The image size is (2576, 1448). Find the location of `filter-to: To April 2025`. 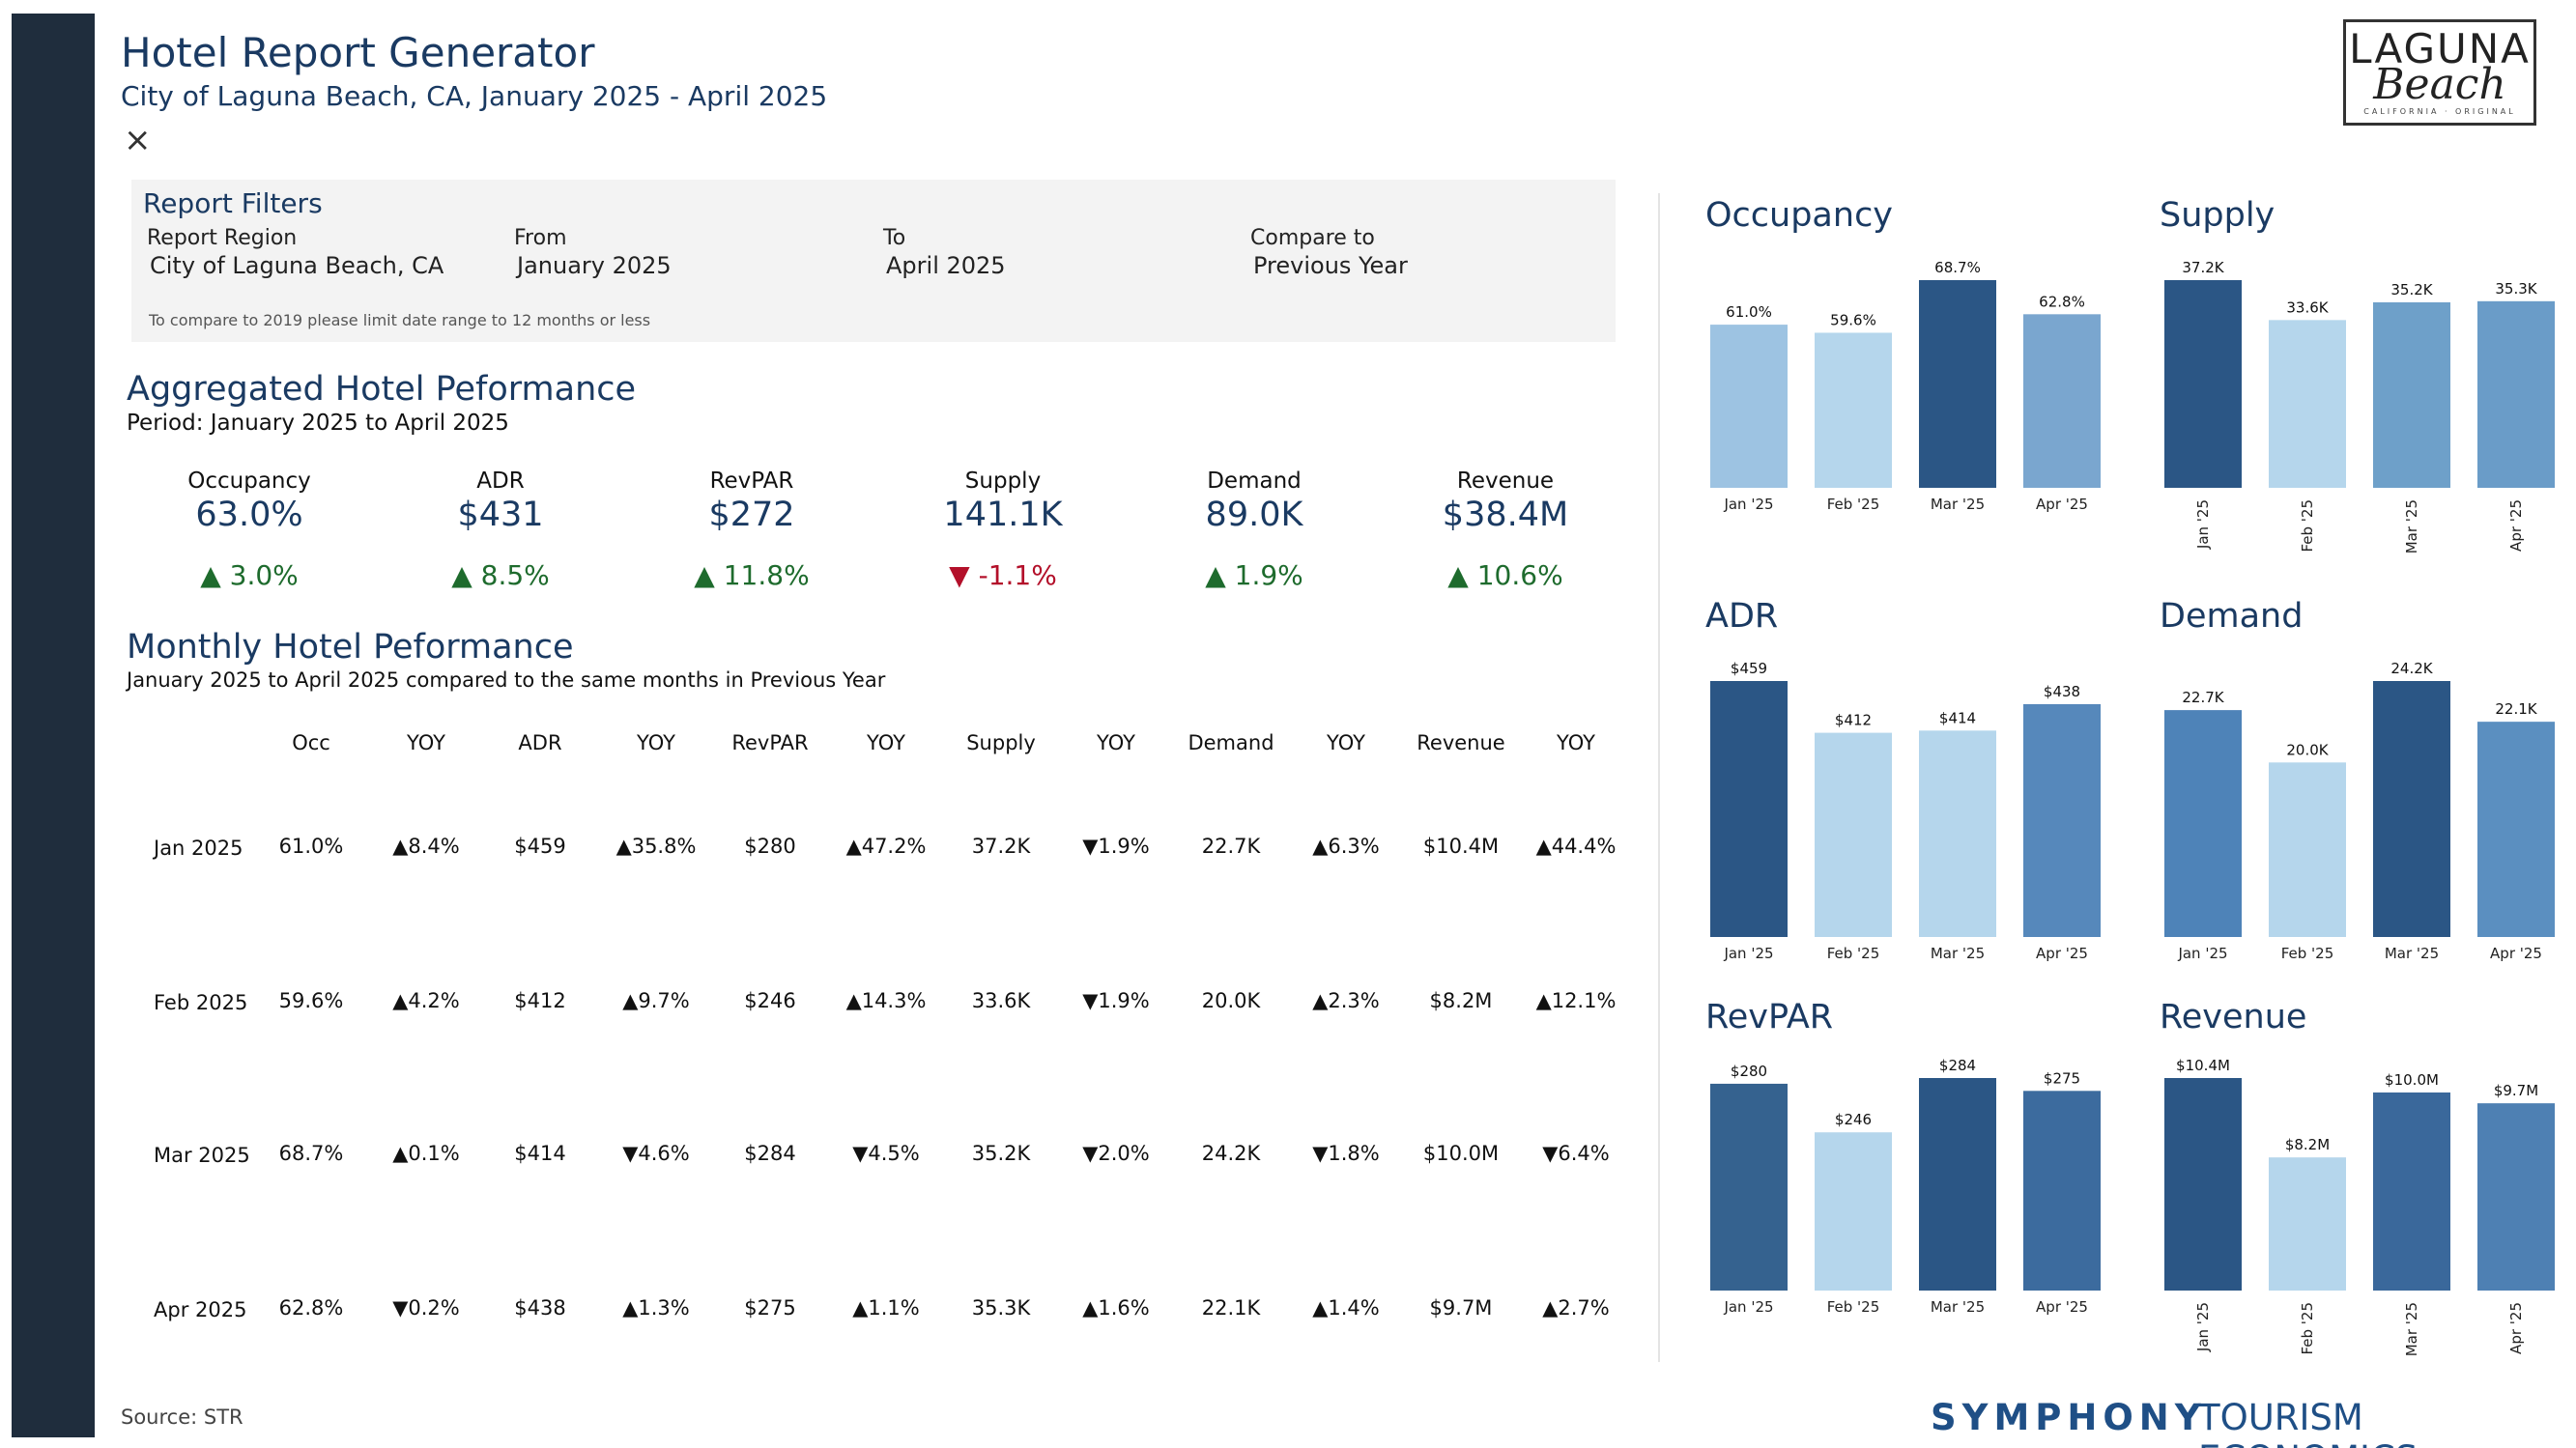

filter-to: To April 2025 is located at coordinates (945, 252).